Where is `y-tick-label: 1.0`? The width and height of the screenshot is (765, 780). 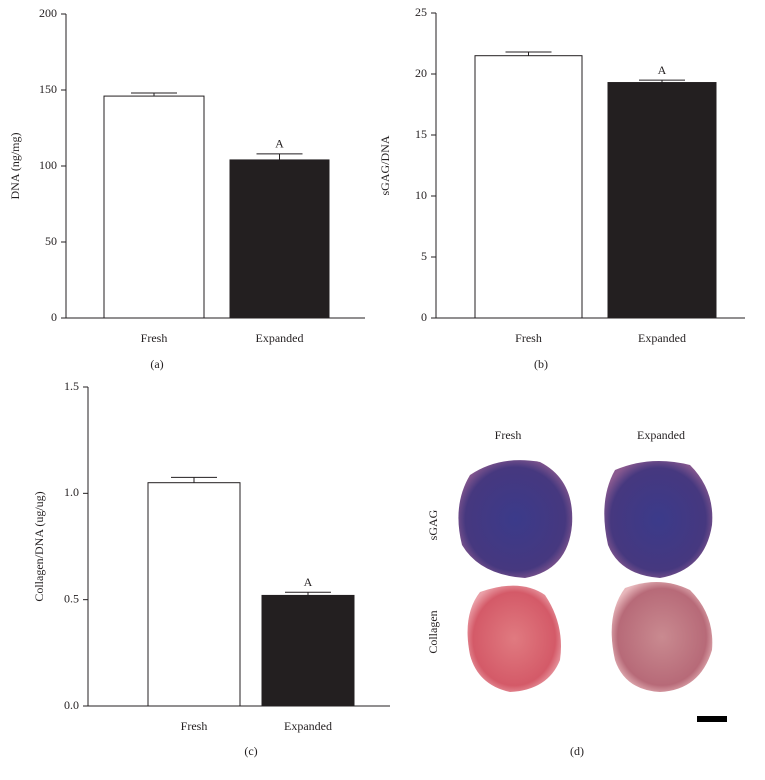 y-tick-label: 1.0 is located at coordinates (71, 492).